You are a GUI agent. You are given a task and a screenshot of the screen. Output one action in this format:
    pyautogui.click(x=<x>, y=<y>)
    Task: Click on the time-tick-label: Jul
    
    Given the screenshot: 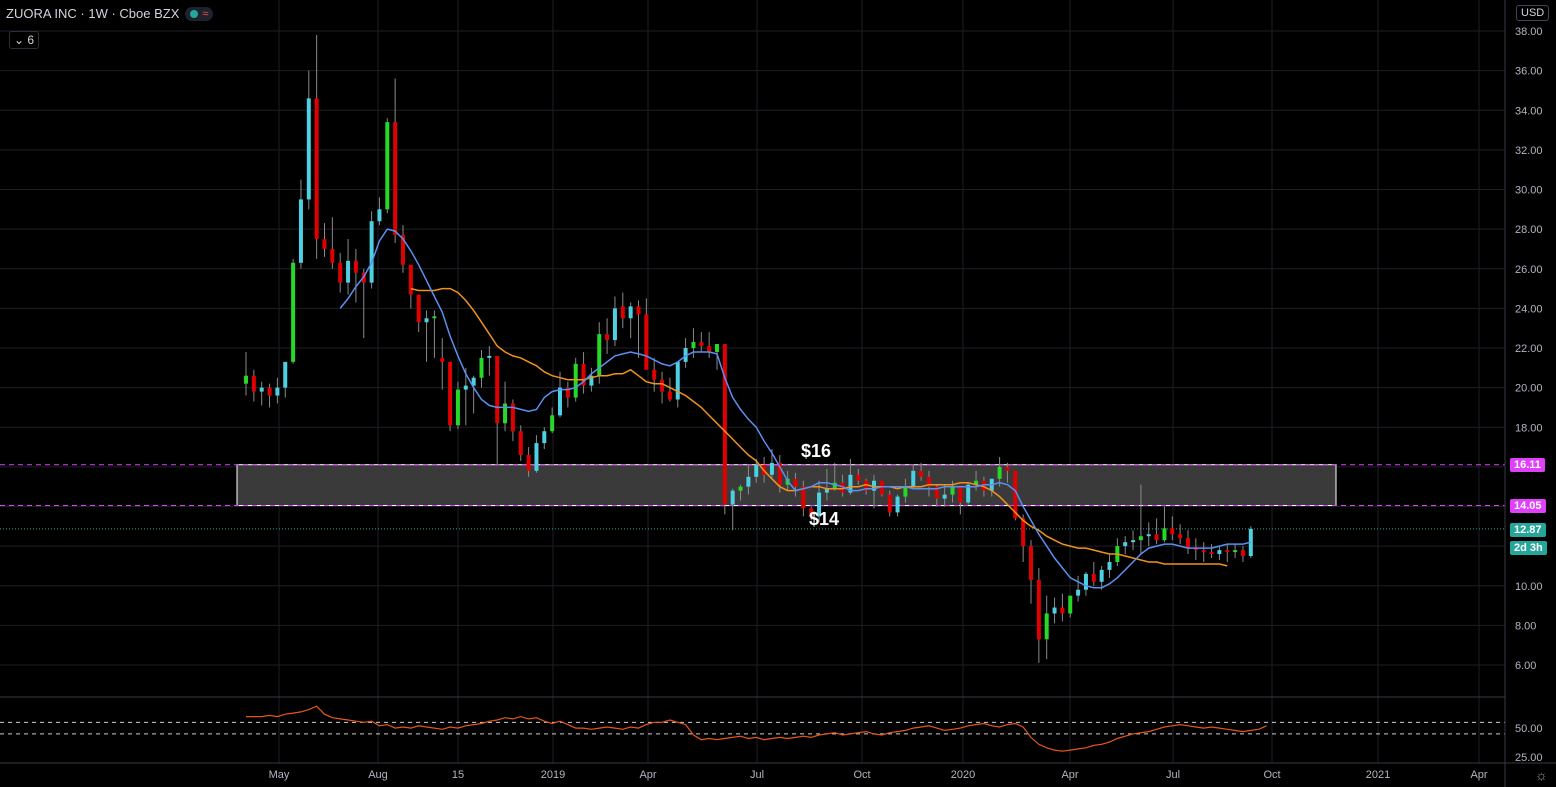 What is the action you would take?
    pyautogui.click(x=757, y=775)
    